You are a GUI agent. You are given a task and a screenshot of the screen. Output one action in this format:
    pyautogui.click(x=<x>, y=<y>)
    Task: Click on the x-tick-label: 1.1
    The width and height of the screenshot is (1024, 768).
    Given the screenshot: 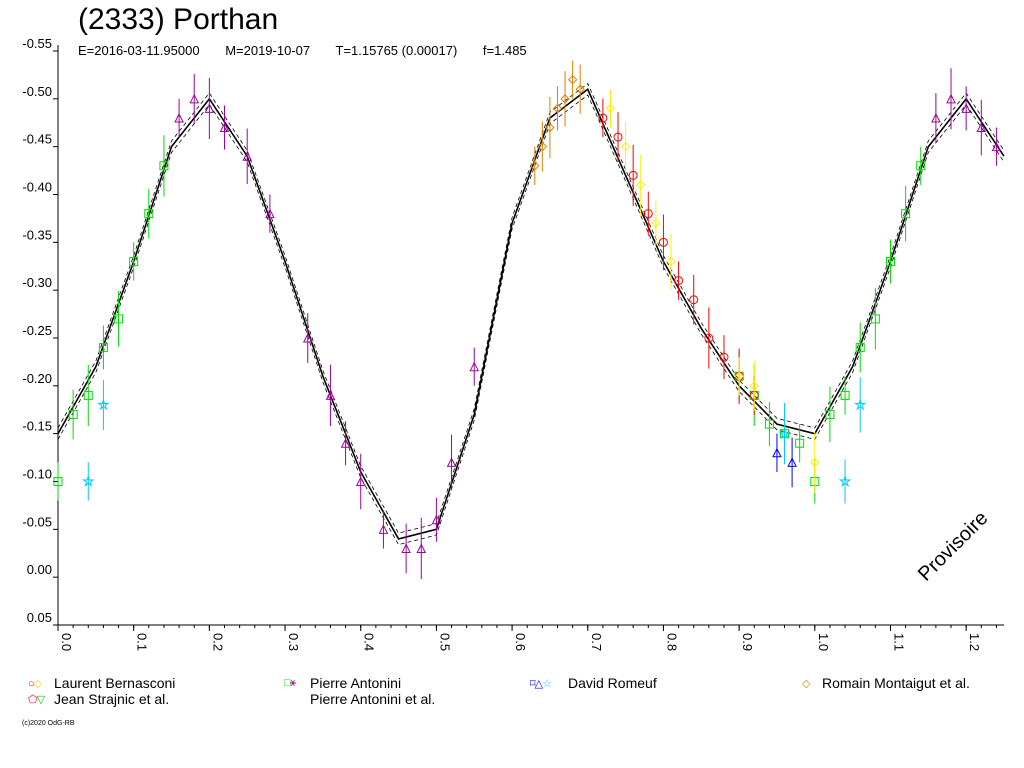 What is the action you would take?
    pyautogui.click(x=898, y=642)
    